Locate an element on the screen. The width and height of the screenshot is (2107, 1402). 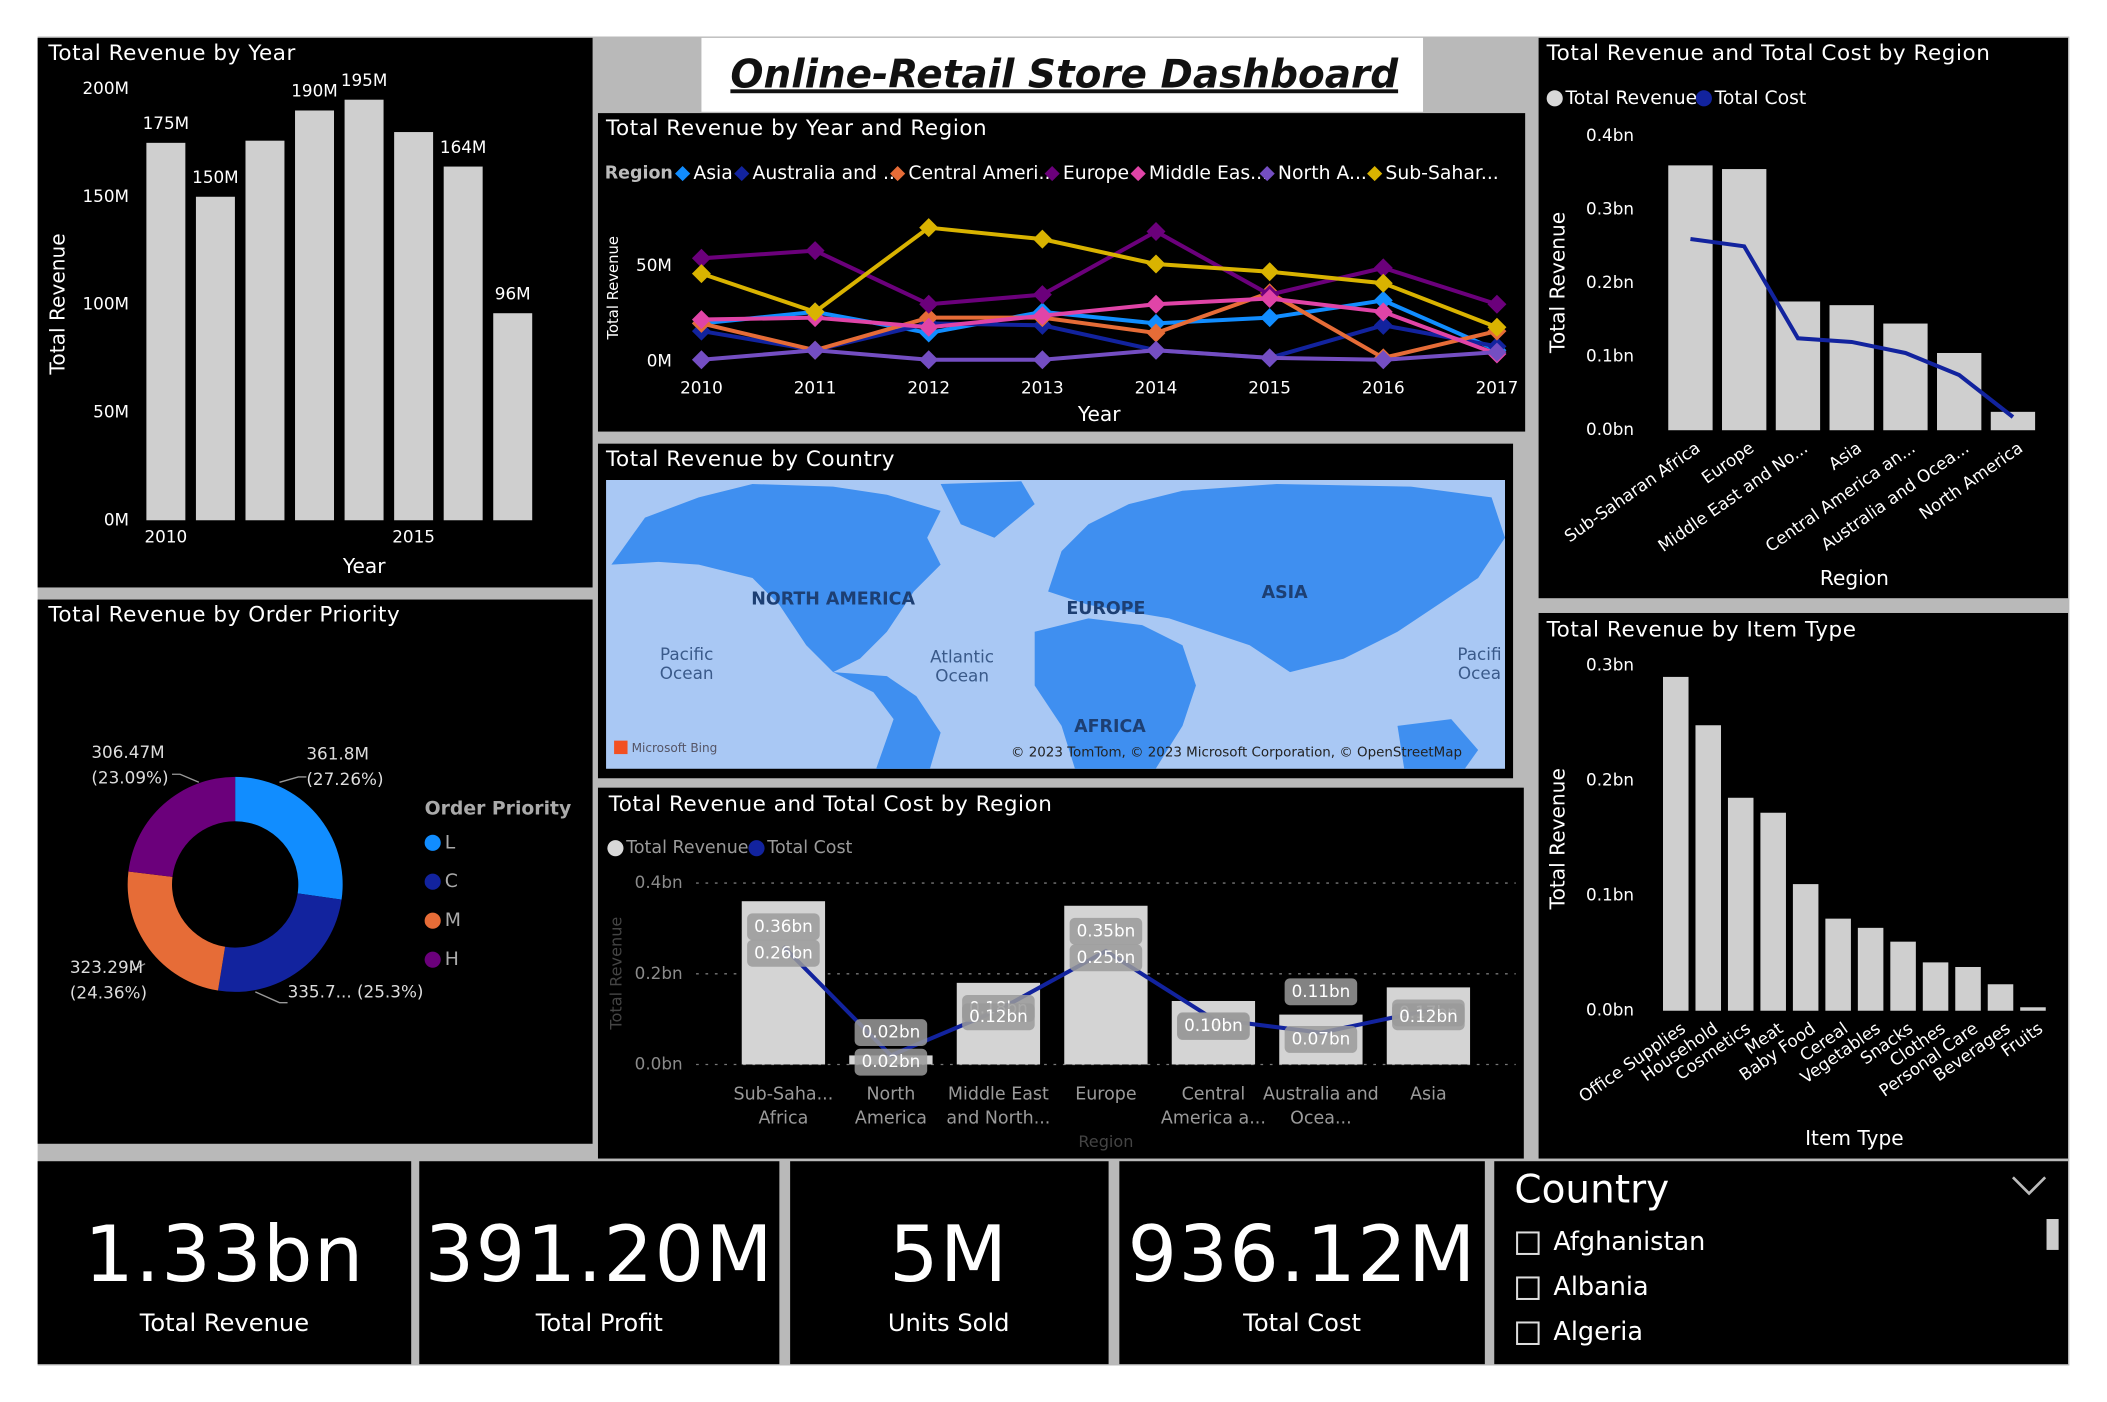
data-label: 190M is located at coordinates (314, 91).